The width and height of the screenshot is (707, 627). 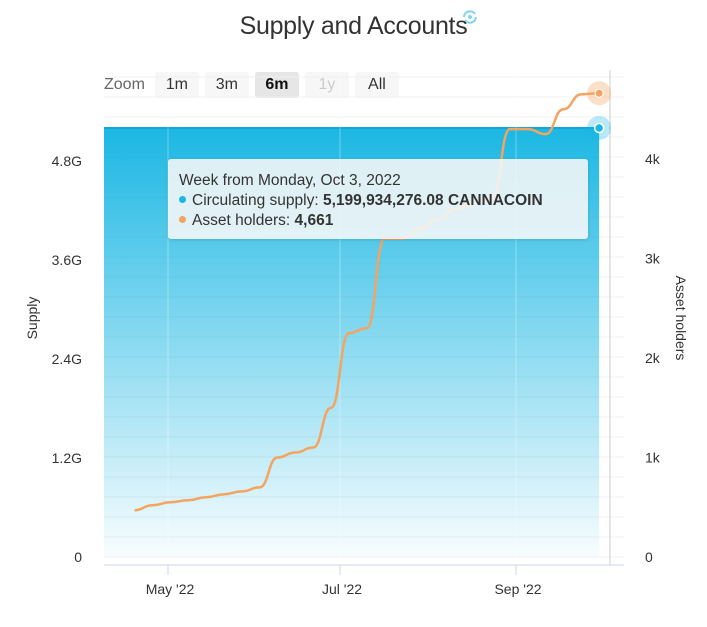 What do you see at coordinates (653, 159) in the screenshot?
I see `y-right-tick-label: 4k` at bounding box center [653, 159].